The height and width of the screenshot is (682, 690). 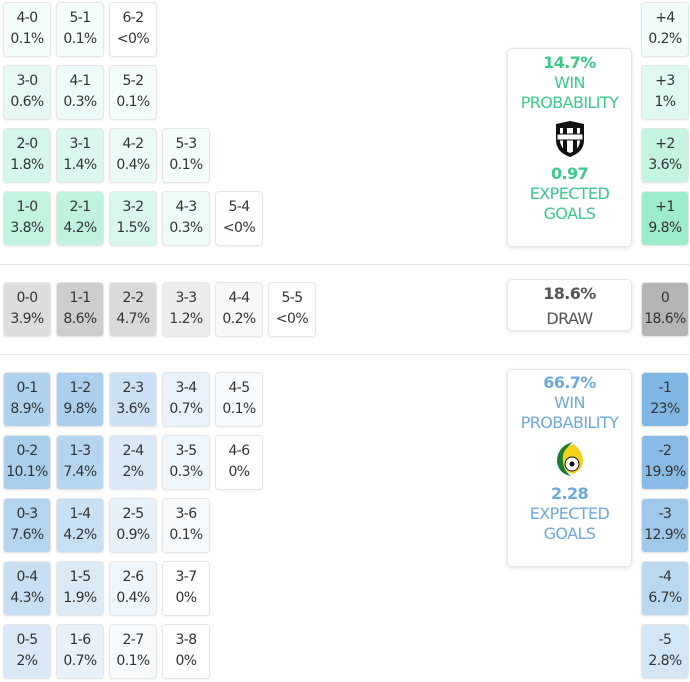 I want to click on scoreline-cell: 3-4 0.7%, so click(x=186, y=399).